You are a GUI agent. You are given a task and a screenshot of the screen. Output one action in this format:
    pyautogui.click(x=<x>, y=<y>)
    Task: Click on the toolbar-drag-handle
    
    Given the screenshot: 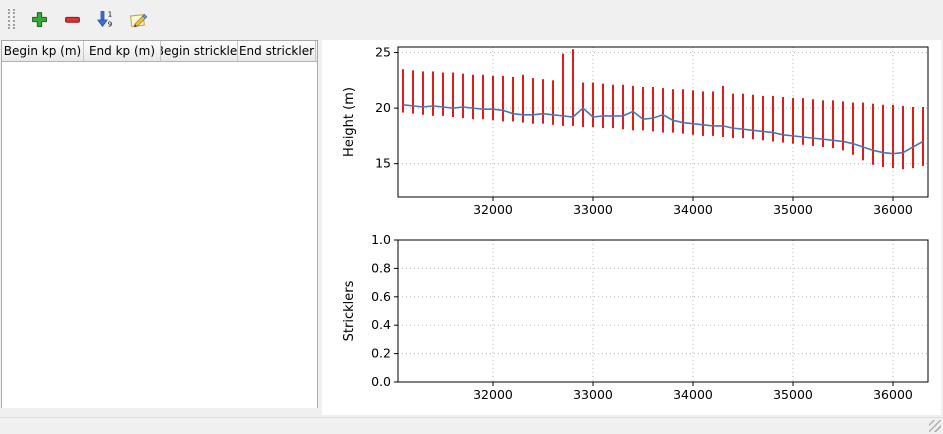 What is the action you would take?
    pyautogui.click(x=11, y=19)
    